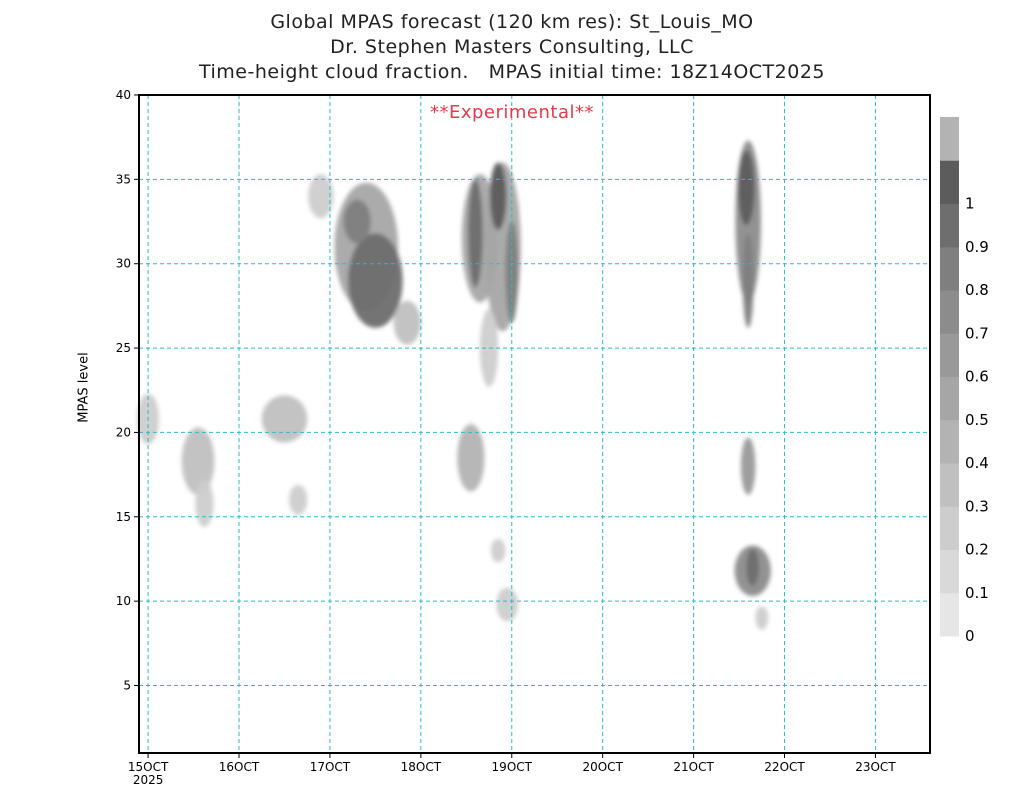 The width and height of the screenshot is (1024, 800). What do you see at coordinates (123, 179) in the screenshot?
I see `y-tick-label: 35` at bounding box center [123, 179].